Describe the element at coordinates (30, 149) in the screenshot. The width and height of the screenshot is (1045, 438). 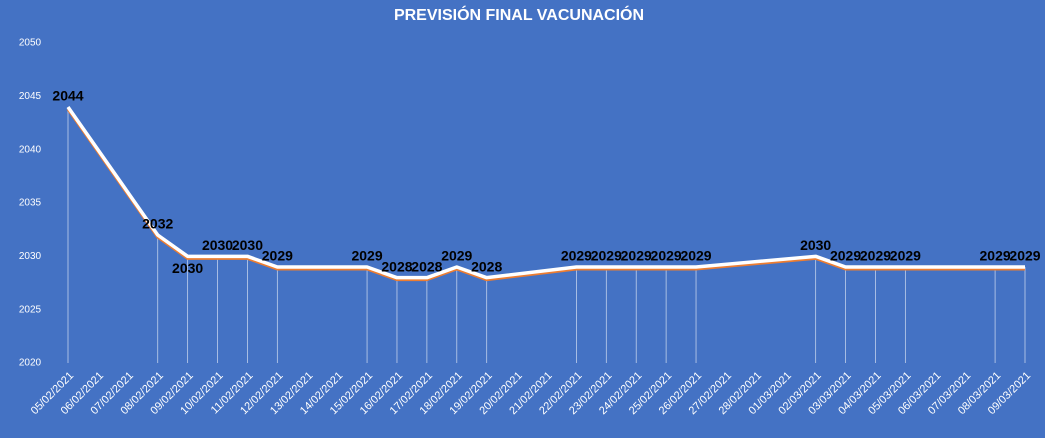
I see `y-tick-label: 2040` at that location.